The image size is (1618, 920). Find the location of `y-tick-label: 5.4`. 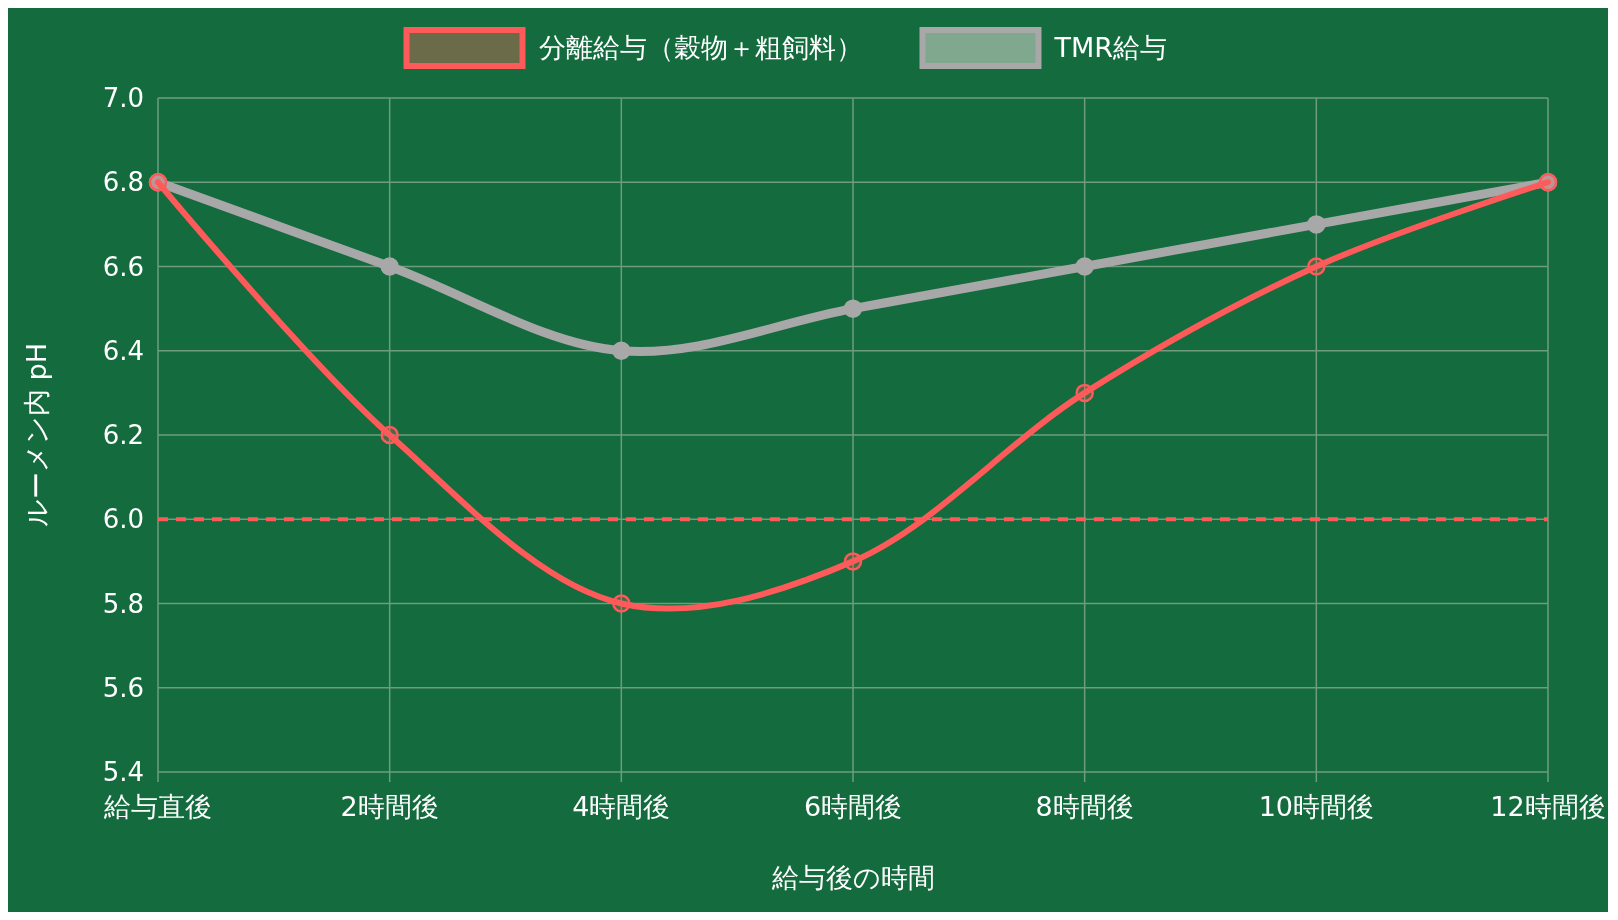

y-tick-label: 5.4 is located at coordinates (123, 772).